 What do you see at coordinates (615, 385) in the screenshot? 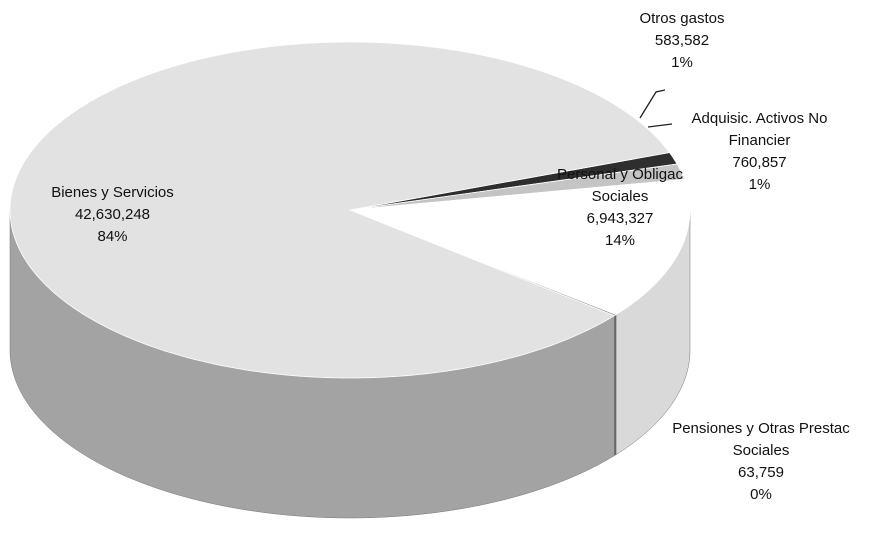
I see `slice-side` at bounding box center [615, 385].